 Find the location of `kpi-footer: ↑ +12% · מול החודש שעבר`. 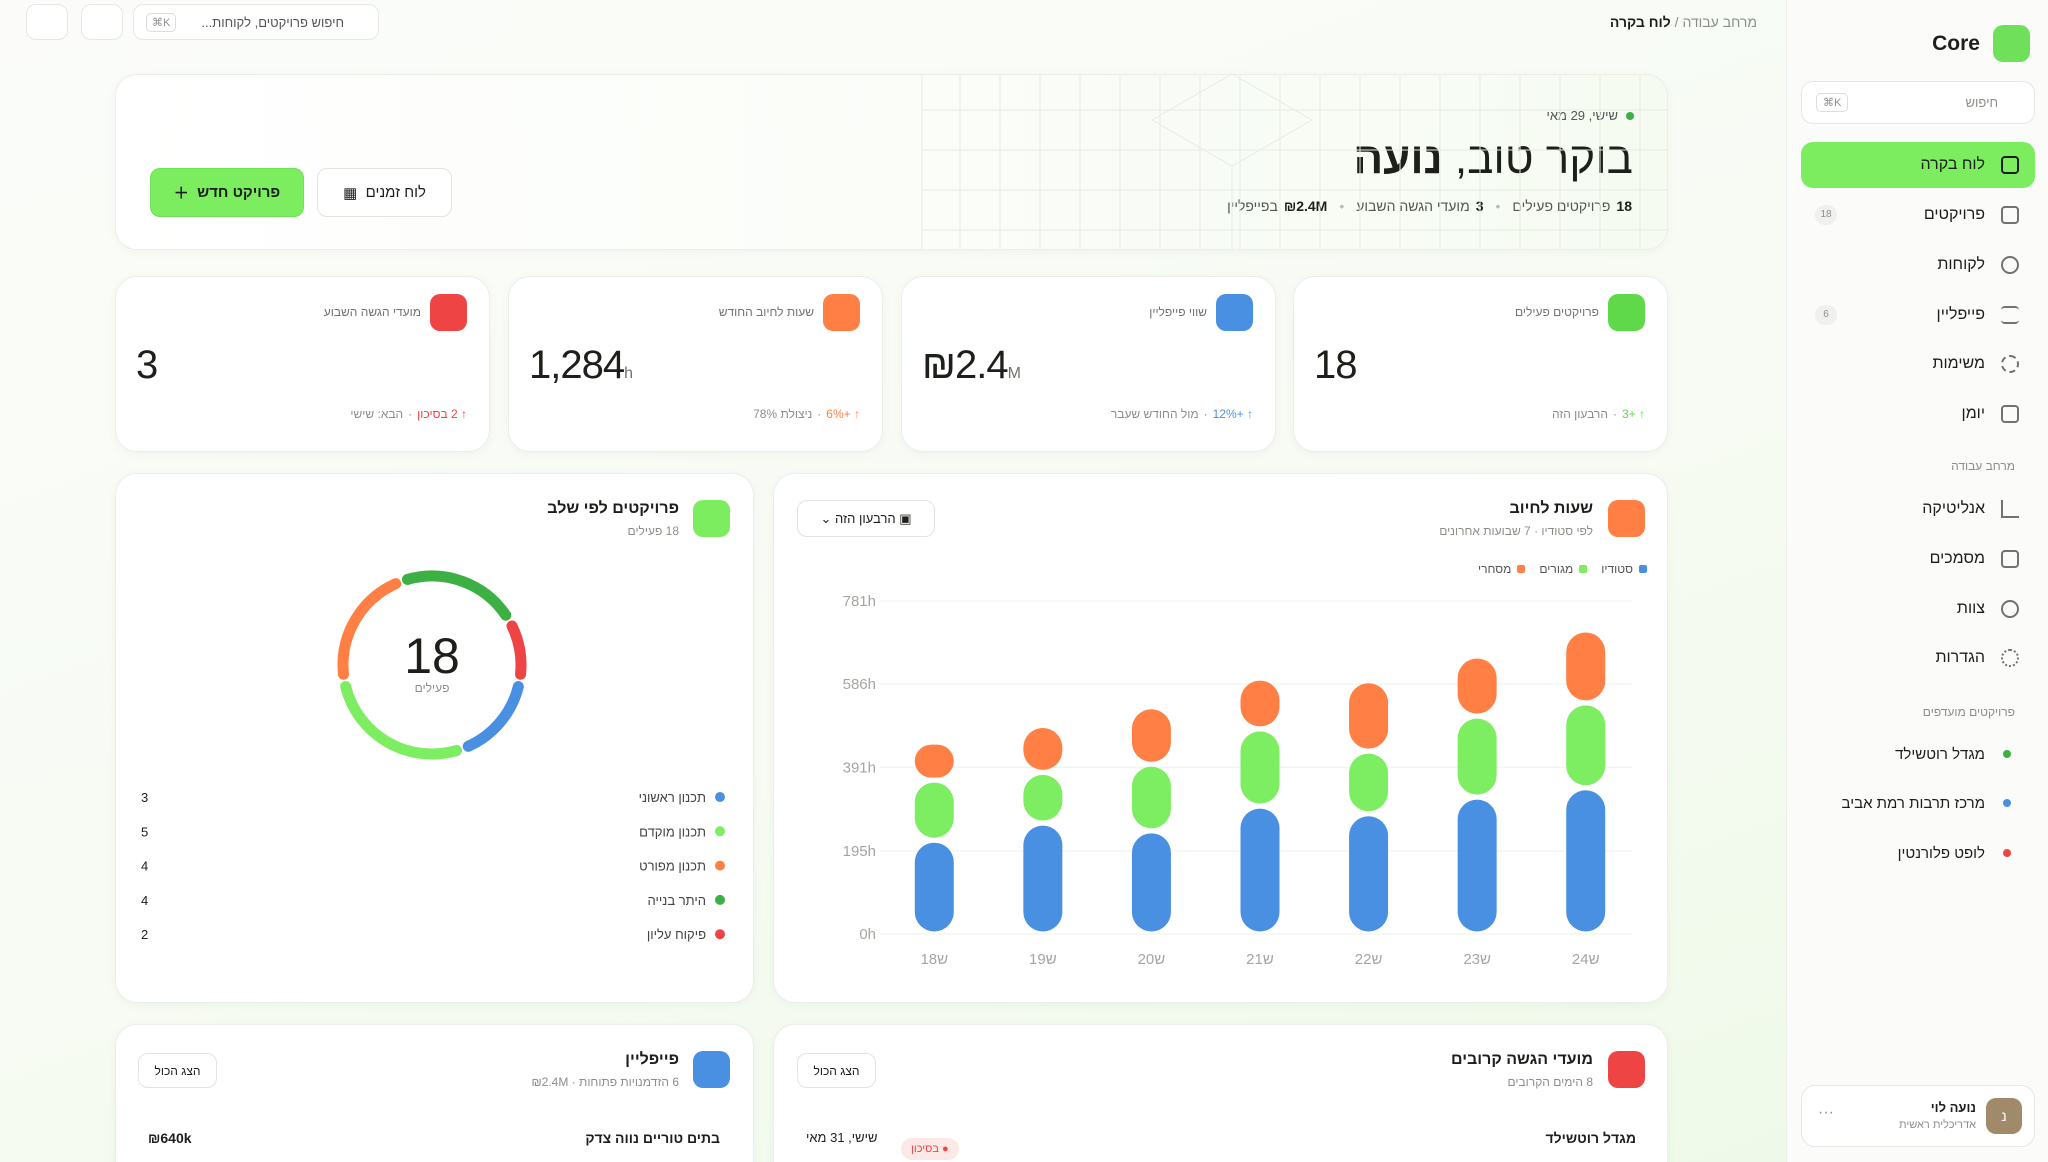

kpi-footer: ↑ +12% · מול החודש שעבר is located at coordinates (1182, 414).